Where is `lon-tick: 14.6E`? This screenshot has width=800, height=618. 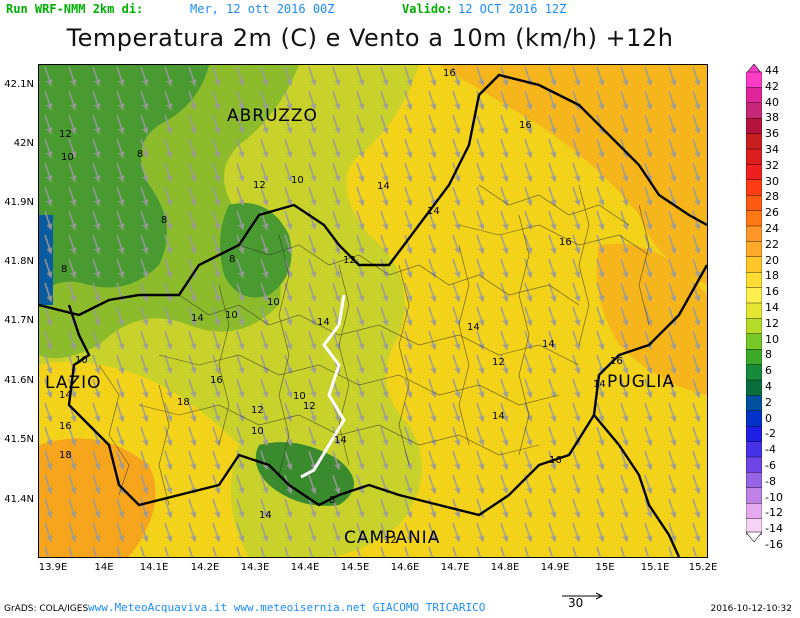 lon-tick: 14.6E is located at coordinates (405, 567).